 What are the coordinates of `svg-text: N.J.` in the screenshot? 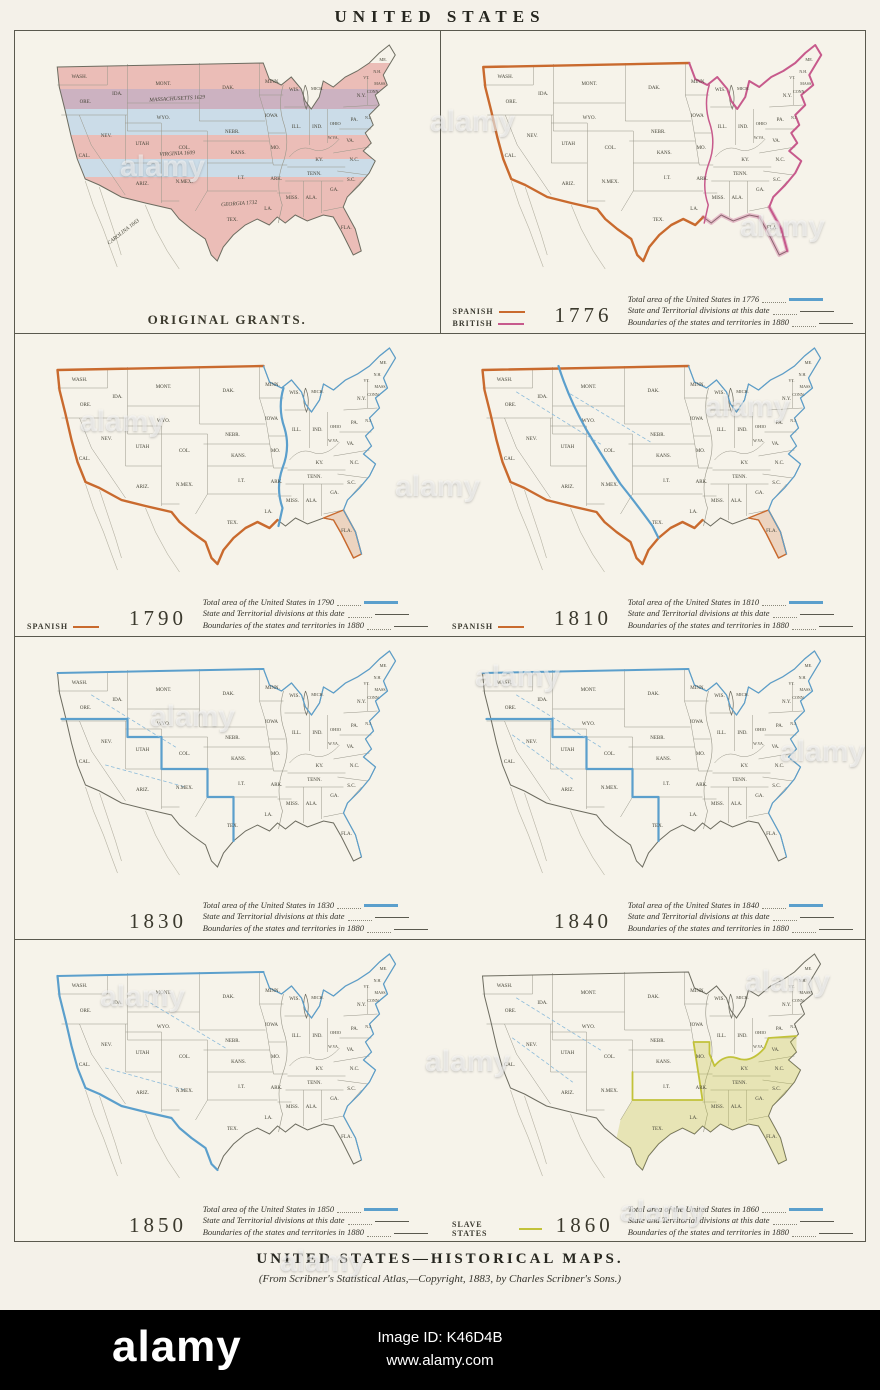 It's located at (368, 1026).